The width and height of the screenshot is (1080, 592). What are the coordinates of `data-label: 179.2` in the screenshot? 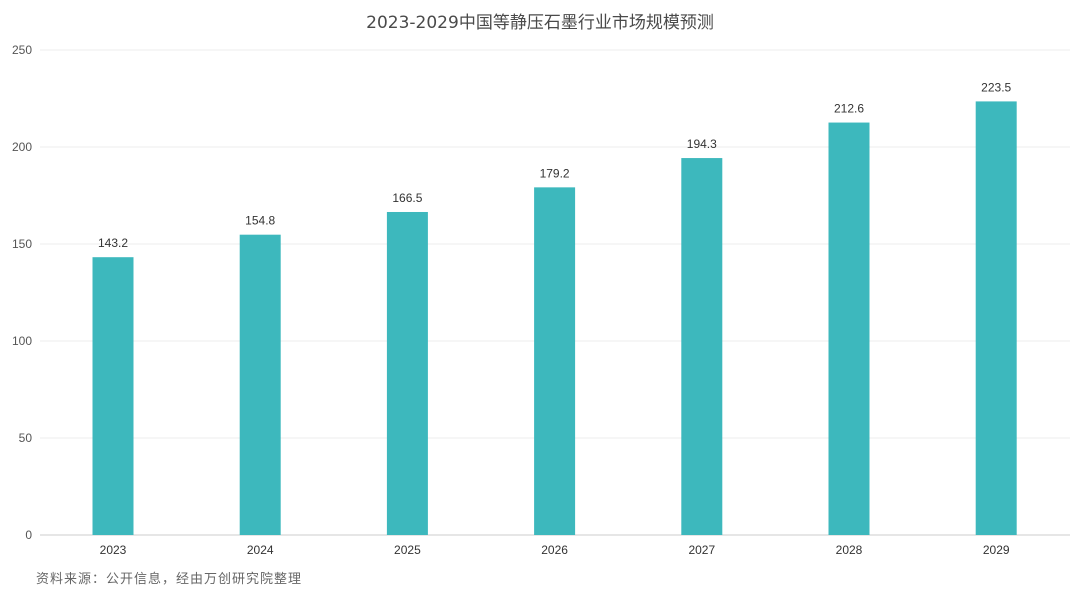 It's located at (555, 173).